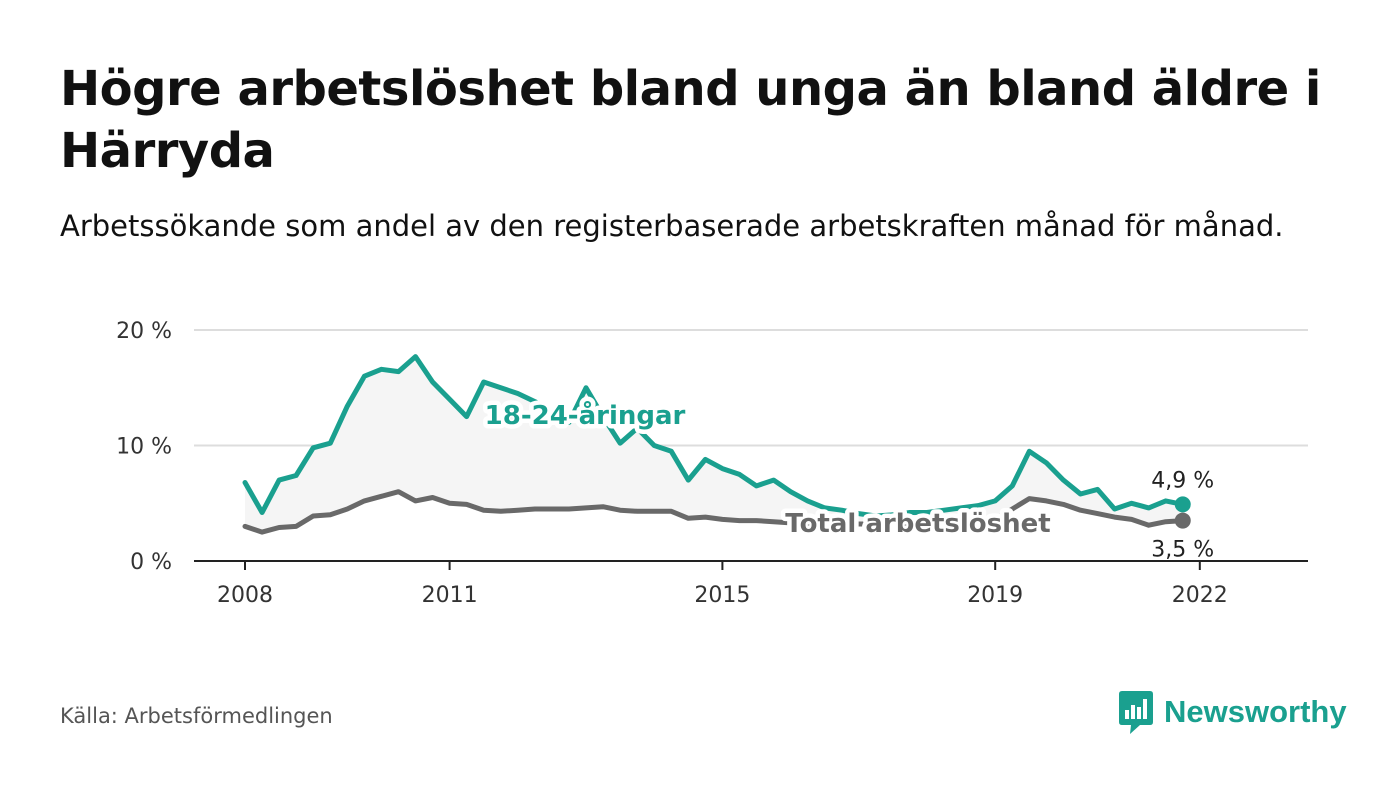  I want to click on x-tick-label: 2011, so click(450, 595).